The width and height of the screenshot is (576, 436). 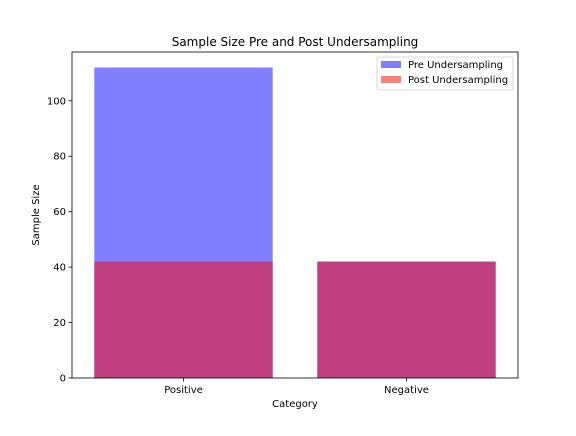 I want to click on y-tick-label: 80, so click(x=59, y=157).